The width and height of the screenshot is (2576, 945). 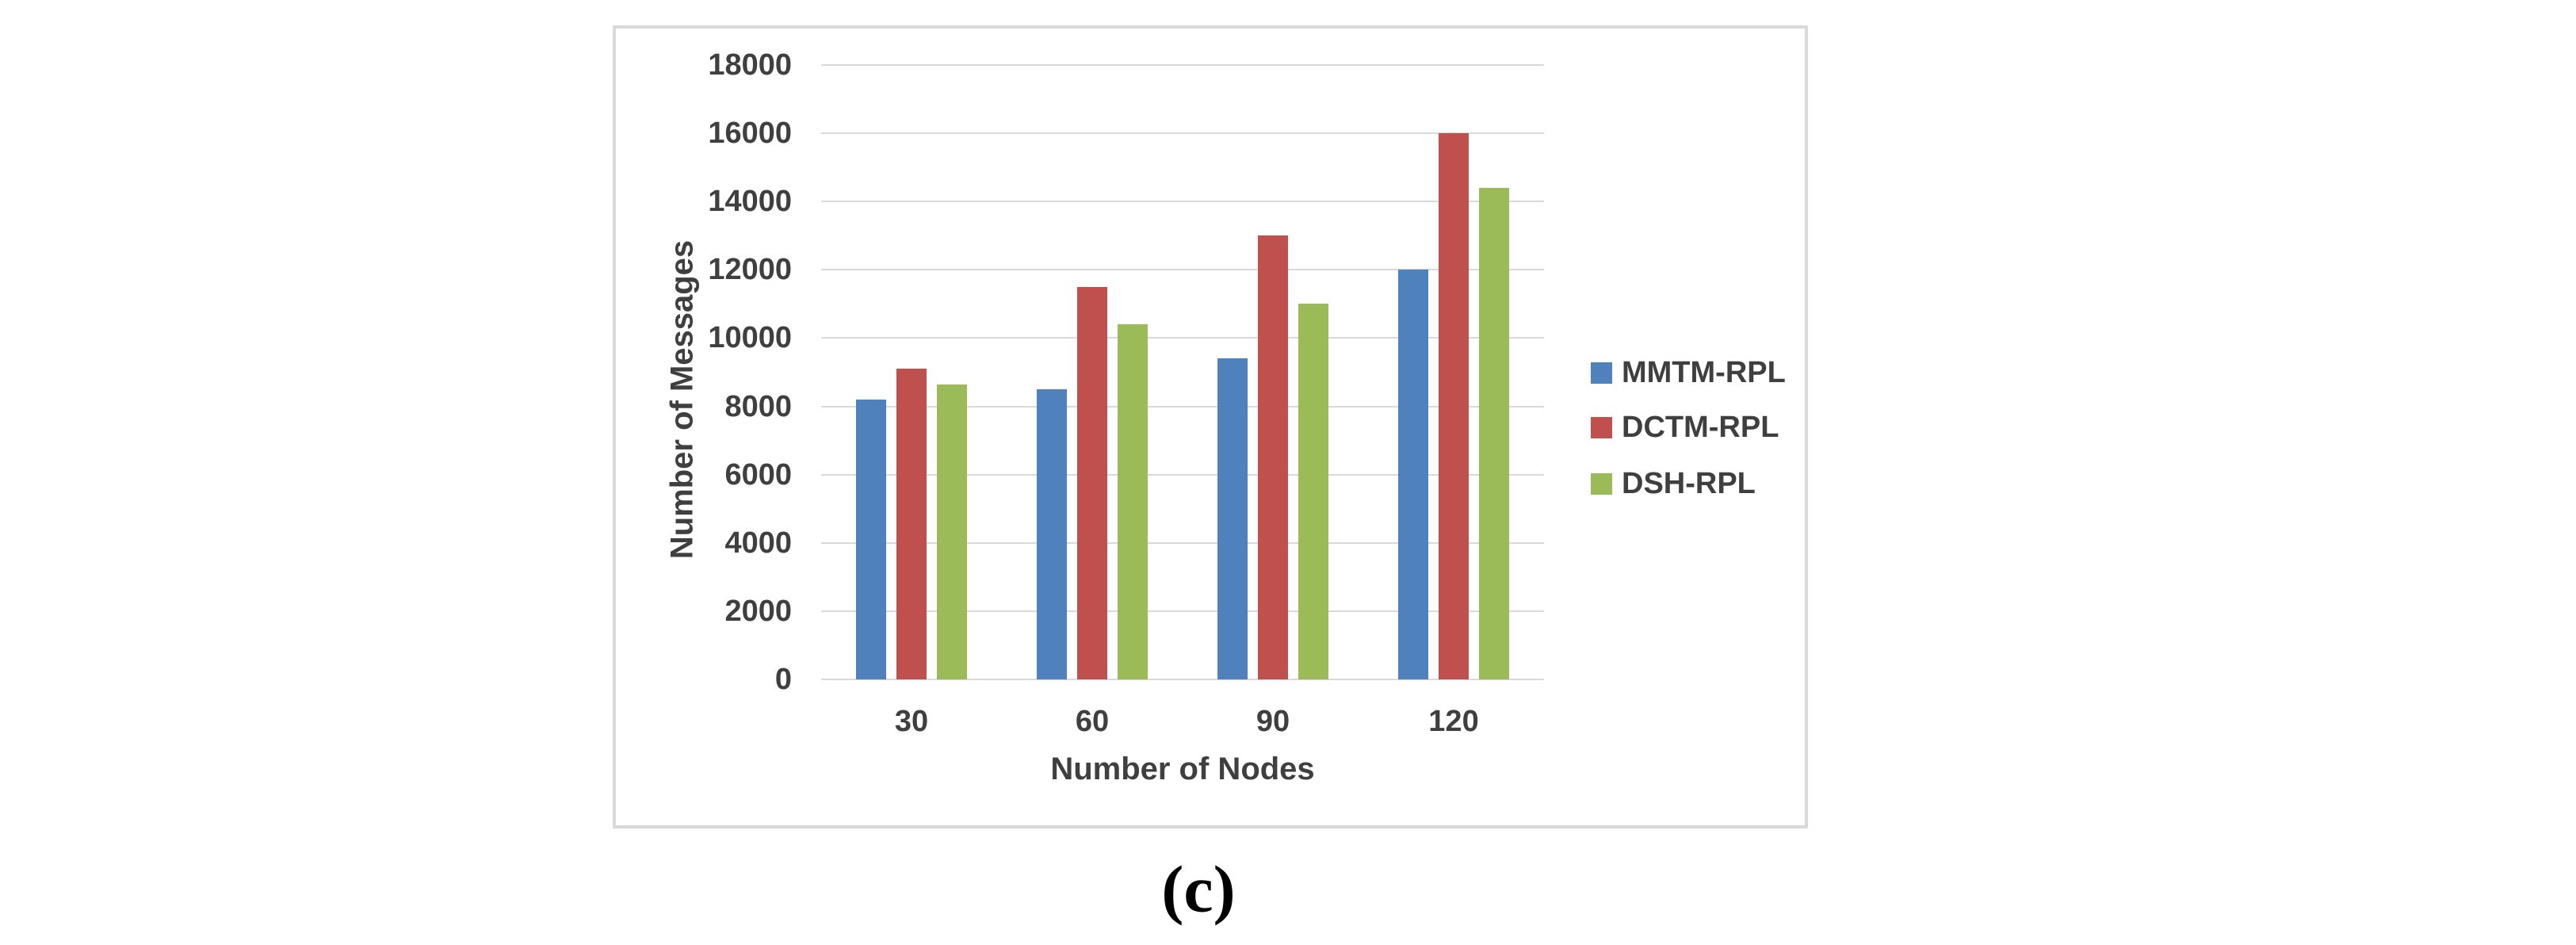 I want to click on y-tick-label-10000: 10000, so click(x=750, y=338).